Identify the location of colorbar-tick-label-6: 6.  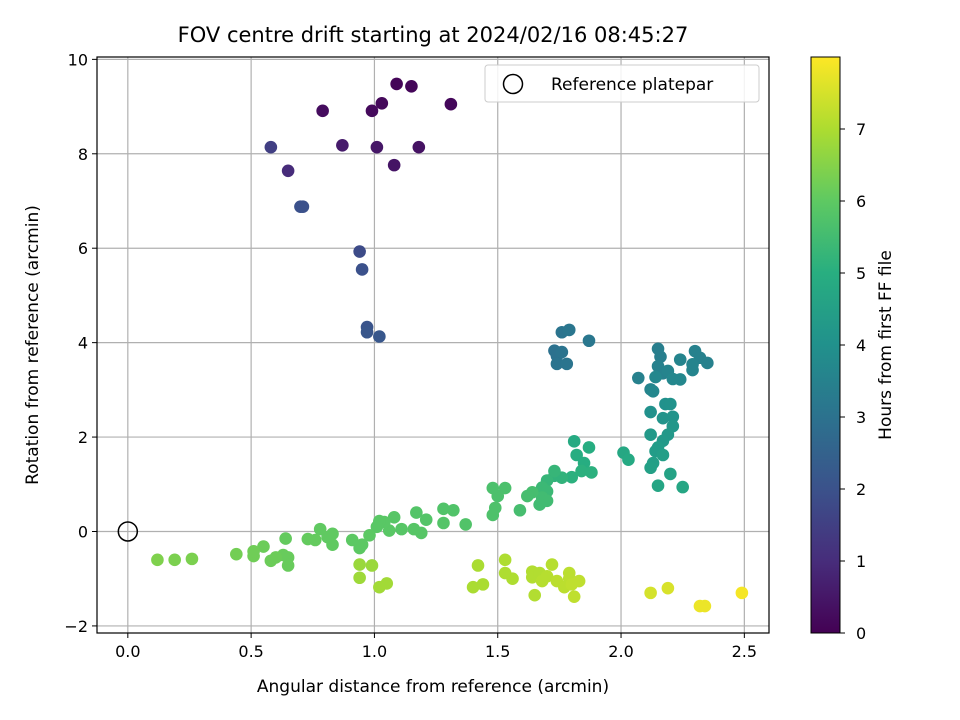
(861, 201).